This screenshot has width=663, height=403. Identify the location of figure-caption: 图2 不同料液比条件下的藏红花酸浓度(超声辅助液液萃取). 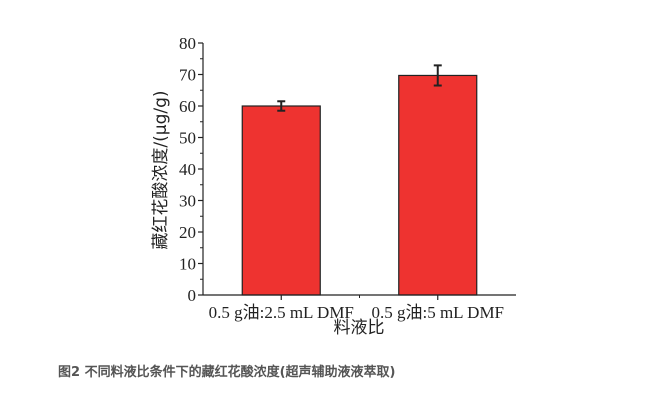
(227, 372).